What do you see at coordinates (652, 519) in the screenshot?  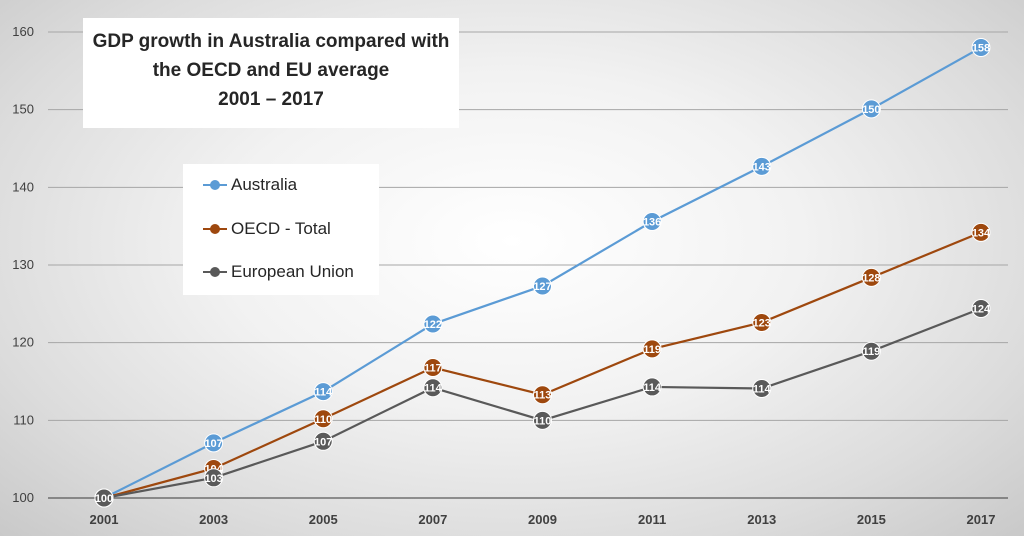 I see `x-tick-label: 2011` at bounding box center [652, 519].